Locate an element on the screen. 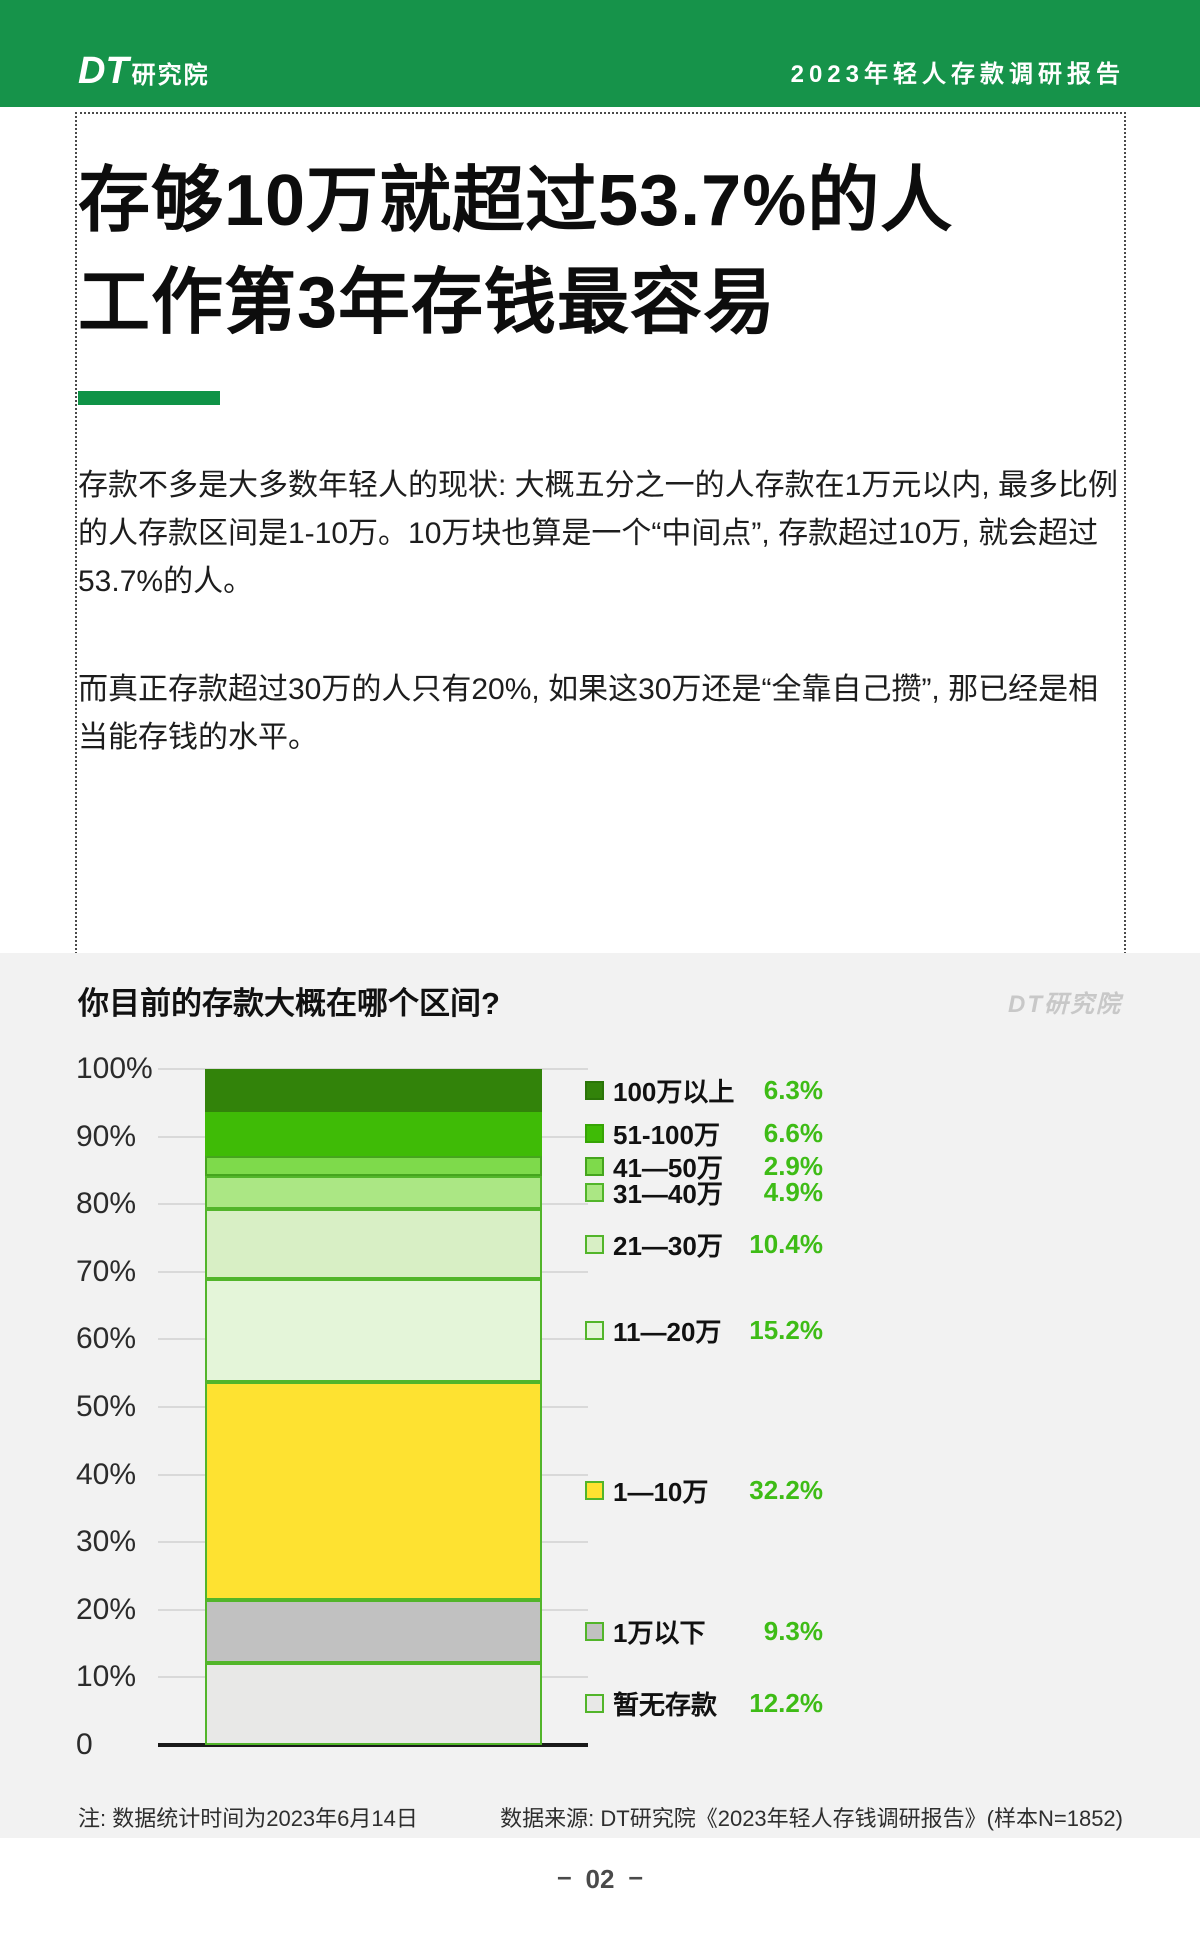  y-axis-label: 40% is located at coordinates (106, 1474).